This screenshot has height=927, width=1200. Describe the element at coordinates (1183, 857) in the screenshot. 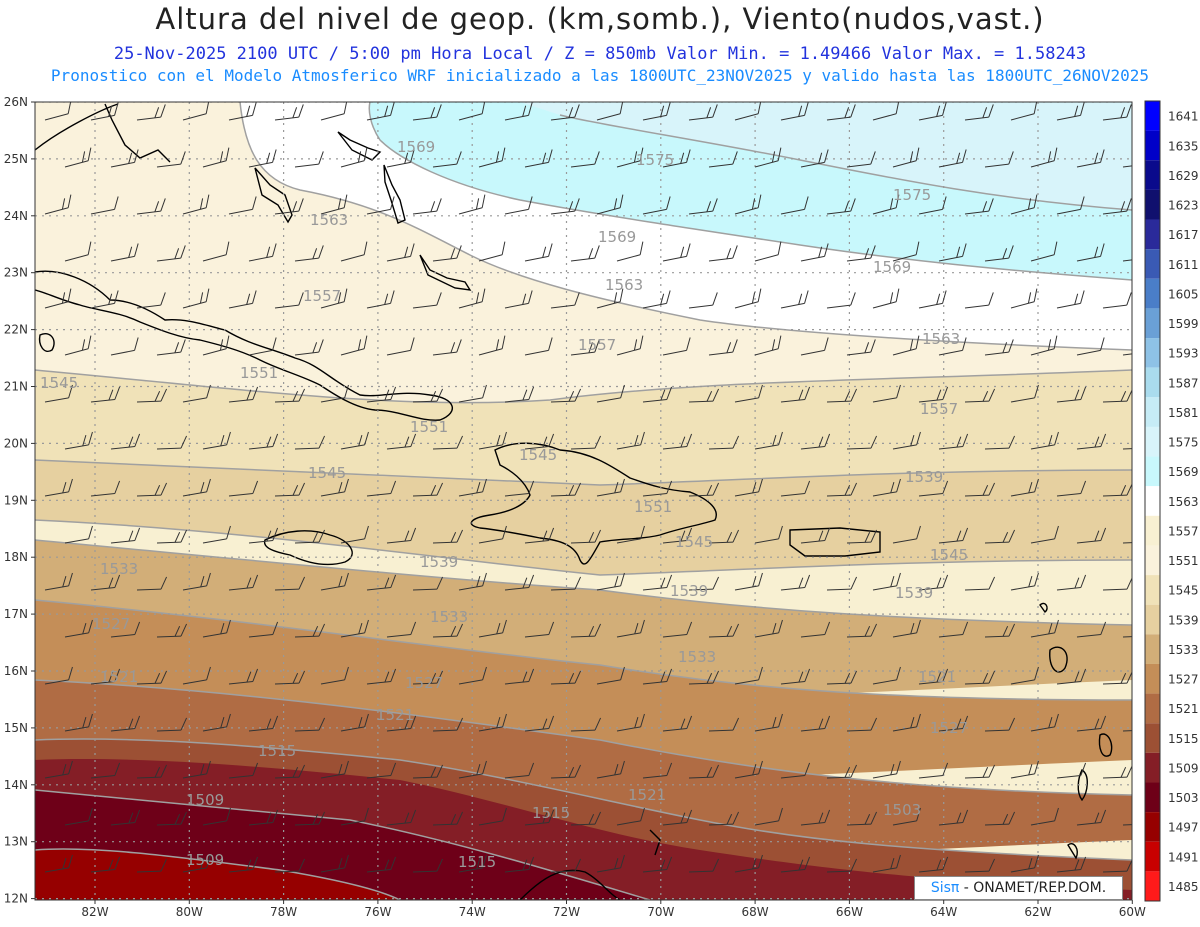

I see `colorbar-label: 1491` at that location.